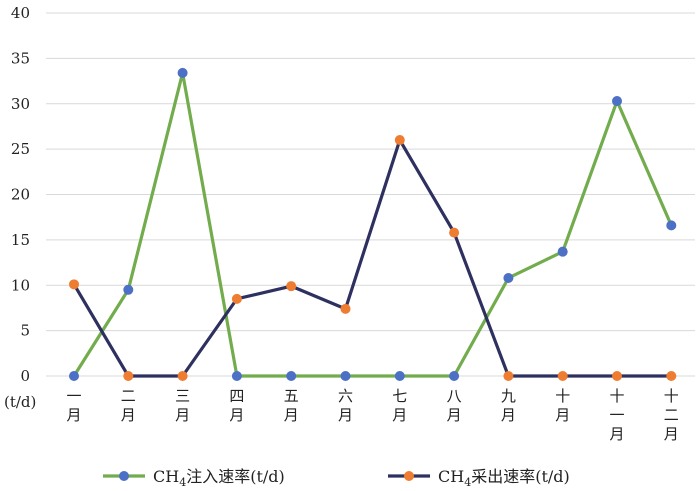  What do you see at coordinates (182, 405) in the screenshot?
I see `x-tick-label: 三月` at bounding box center [182, 405].